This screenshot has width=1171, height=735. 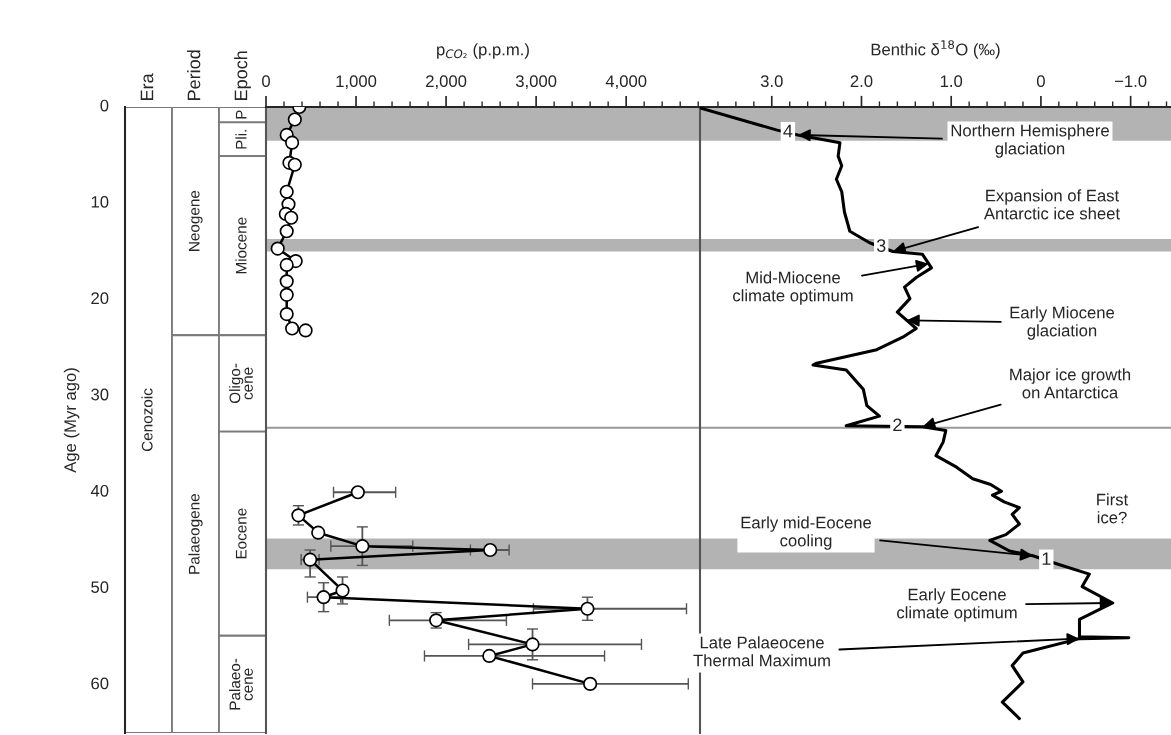 What do you see at coordinates (241, 383) in the screenshot?
I see `data-label: Oligo- cene` at bounding box center [241, 383].